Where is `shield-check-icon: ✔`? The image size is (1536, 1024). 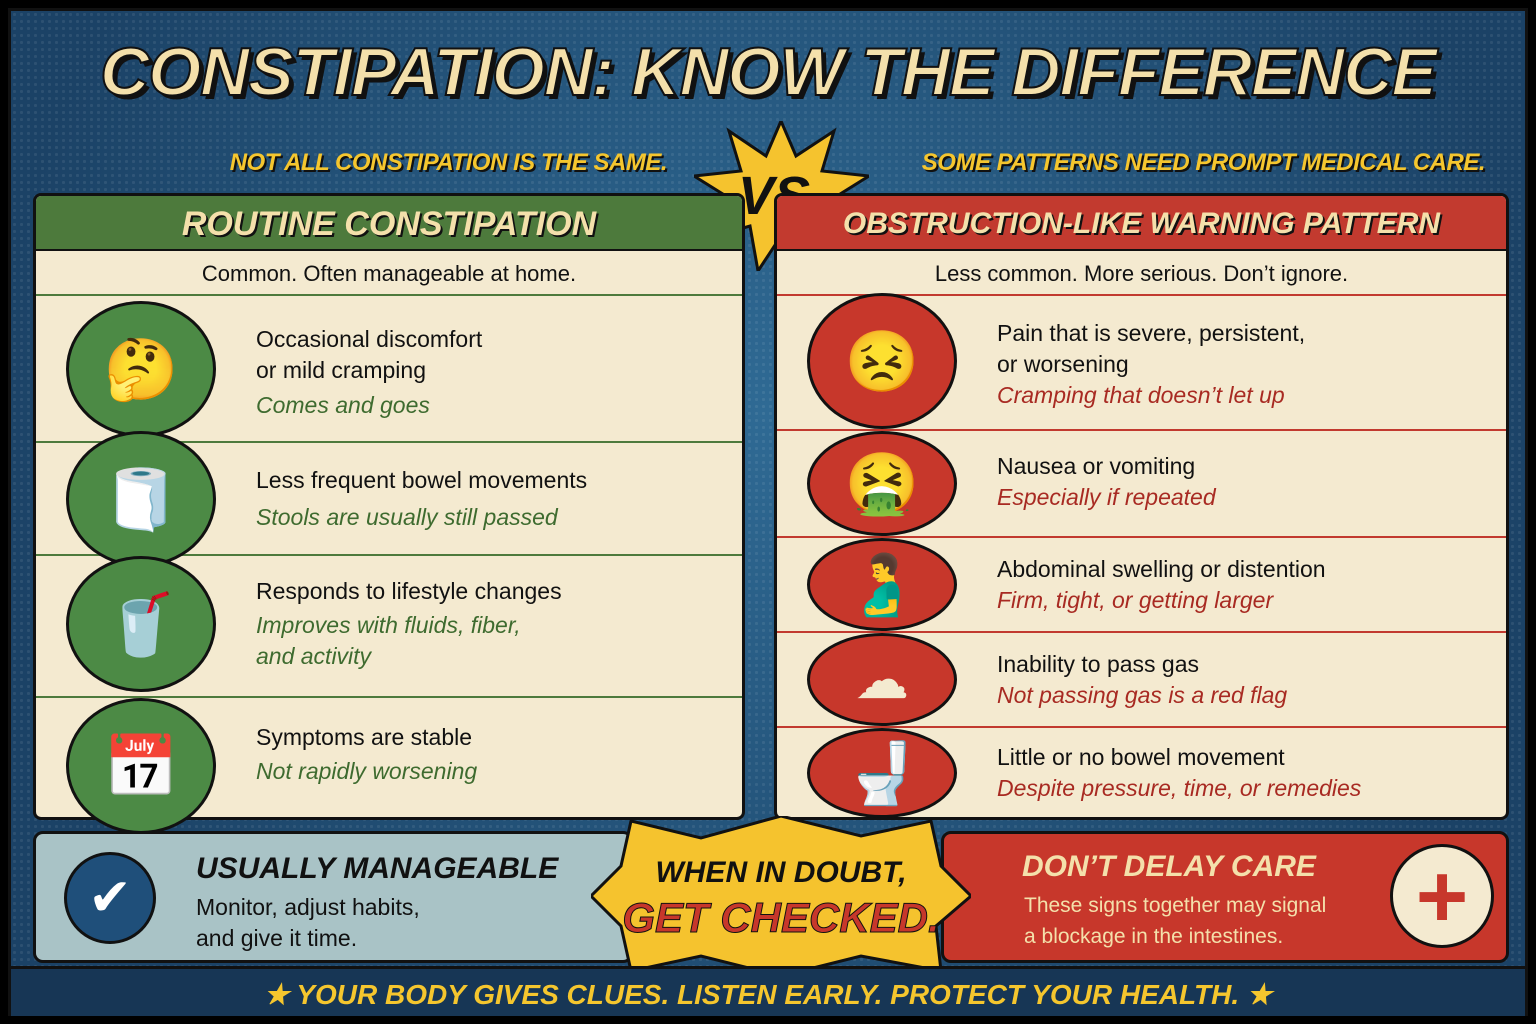
shield-check-icon: ✔ is located at coordinates (110, 898).